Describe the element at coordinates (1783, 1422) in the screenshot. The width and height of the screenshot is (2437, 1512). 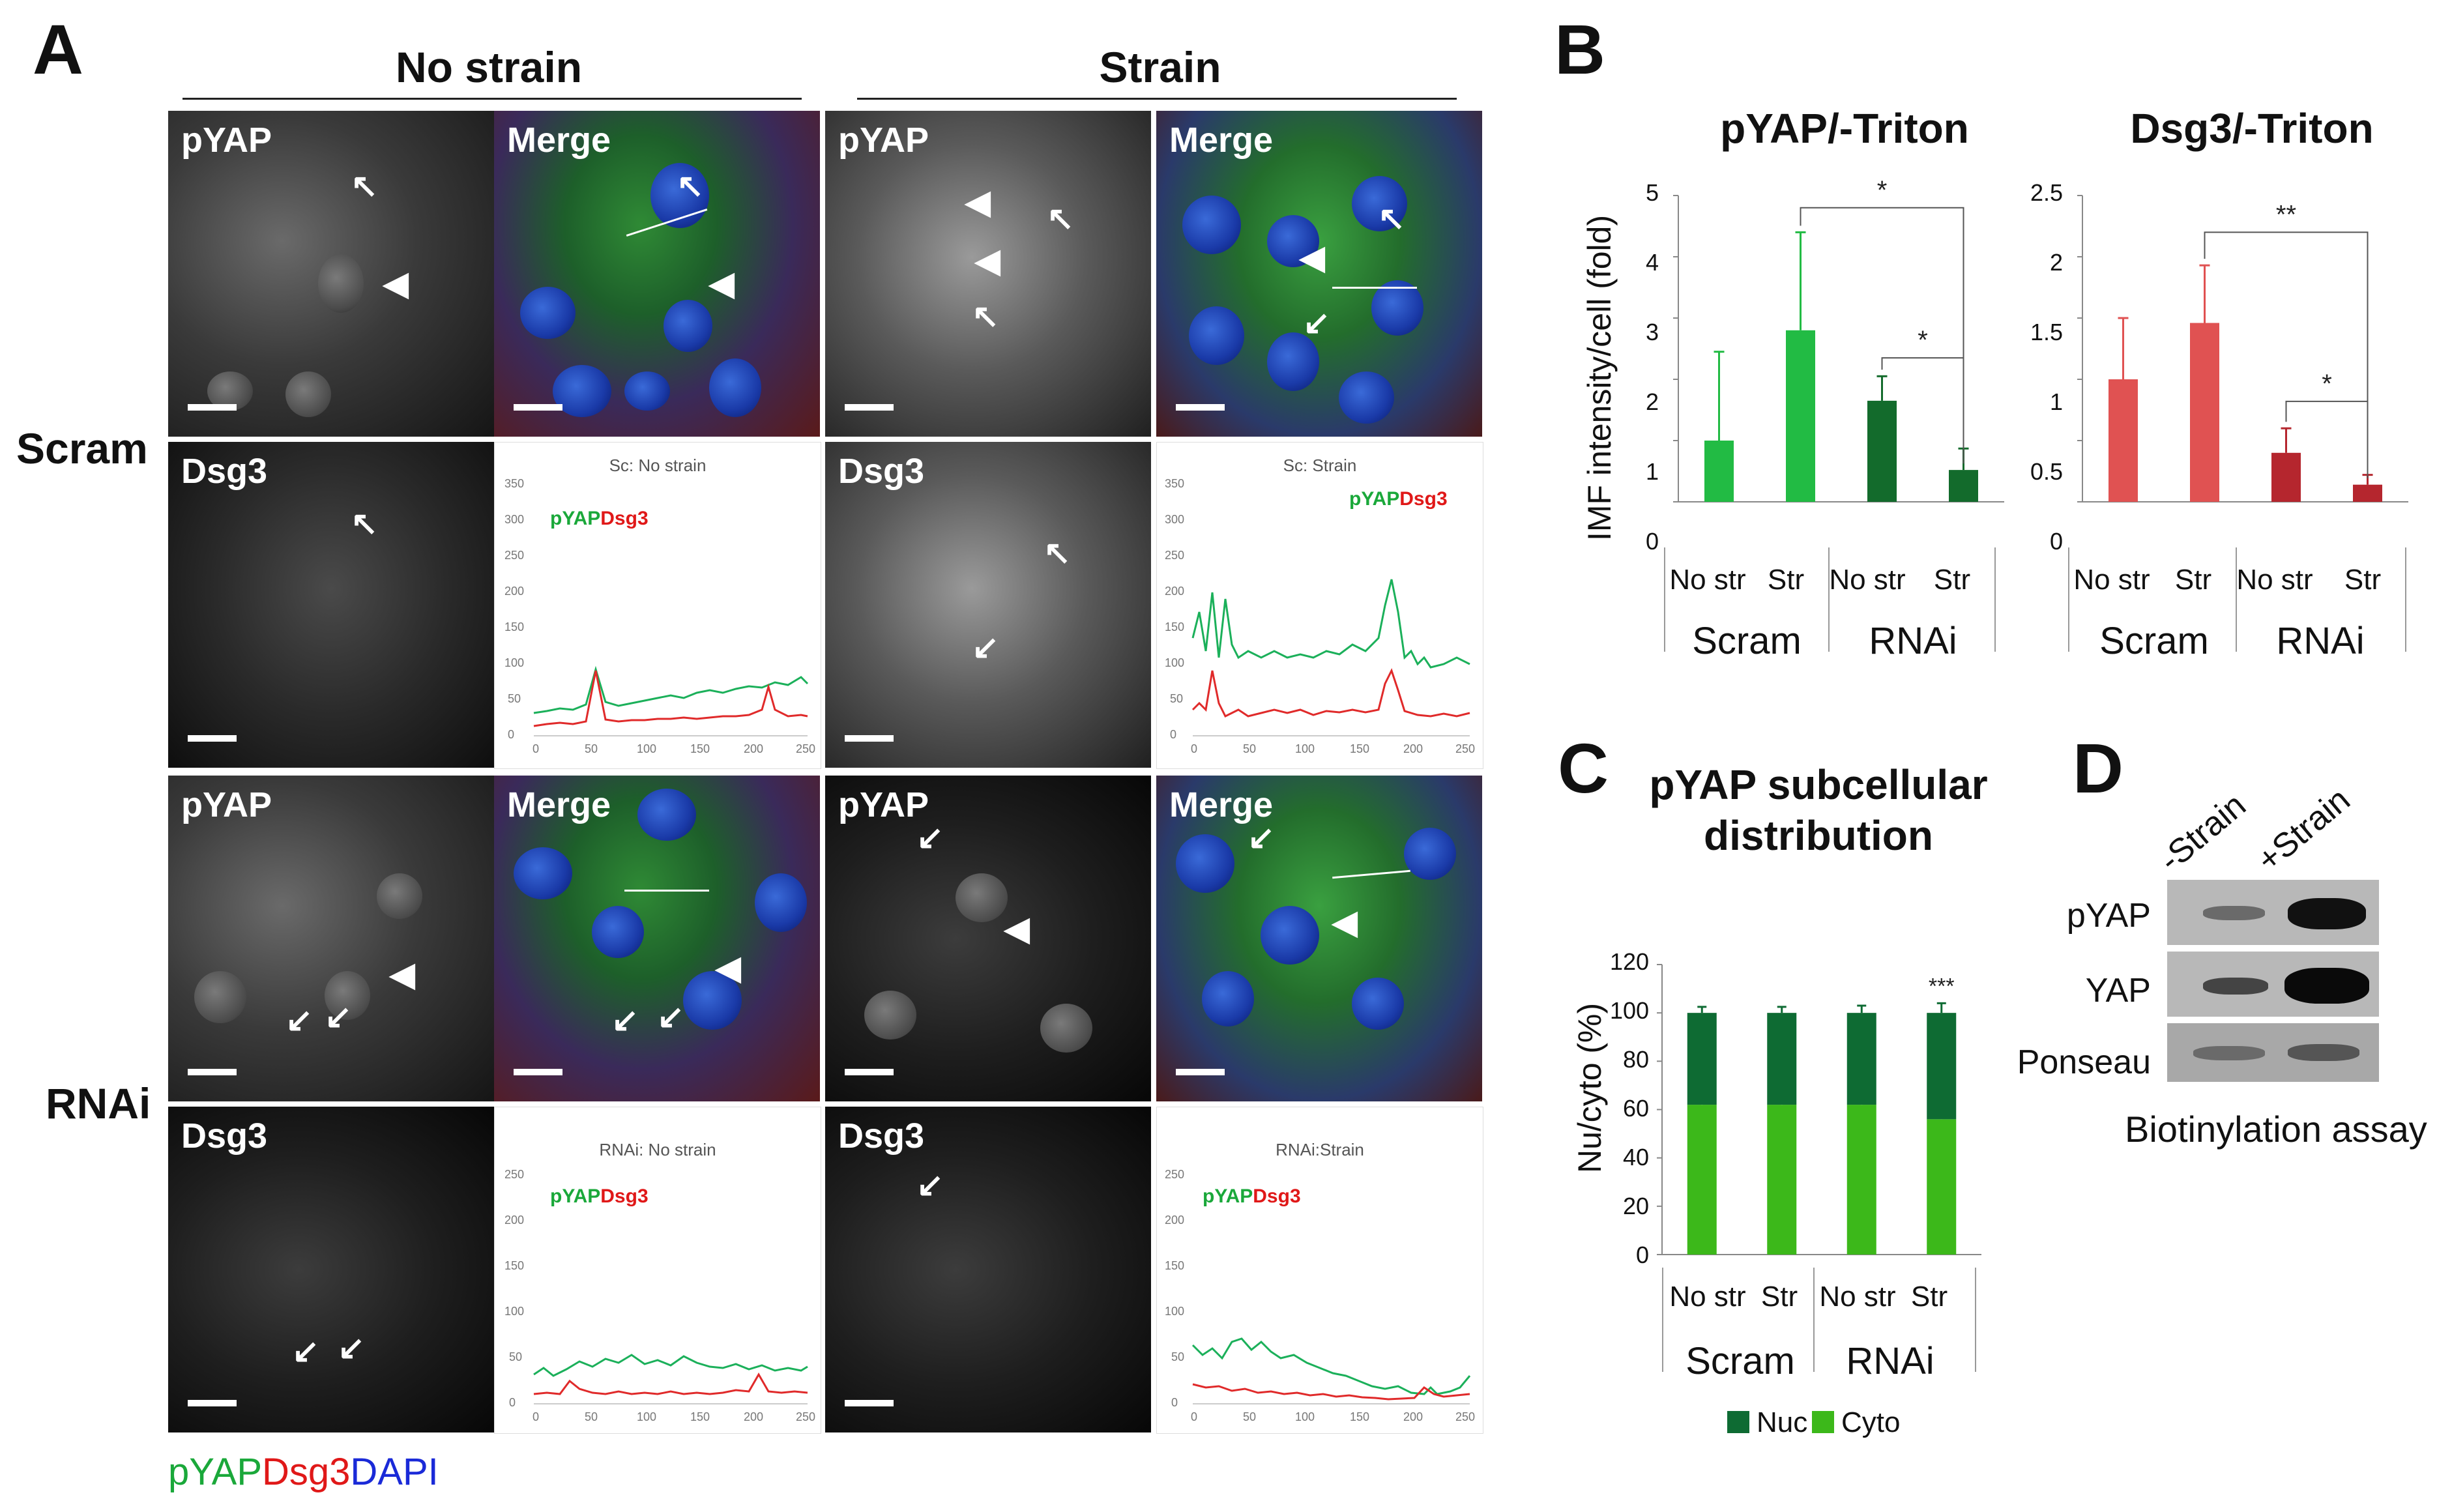
I see `legend-label-nuc: Nuc` at that location.